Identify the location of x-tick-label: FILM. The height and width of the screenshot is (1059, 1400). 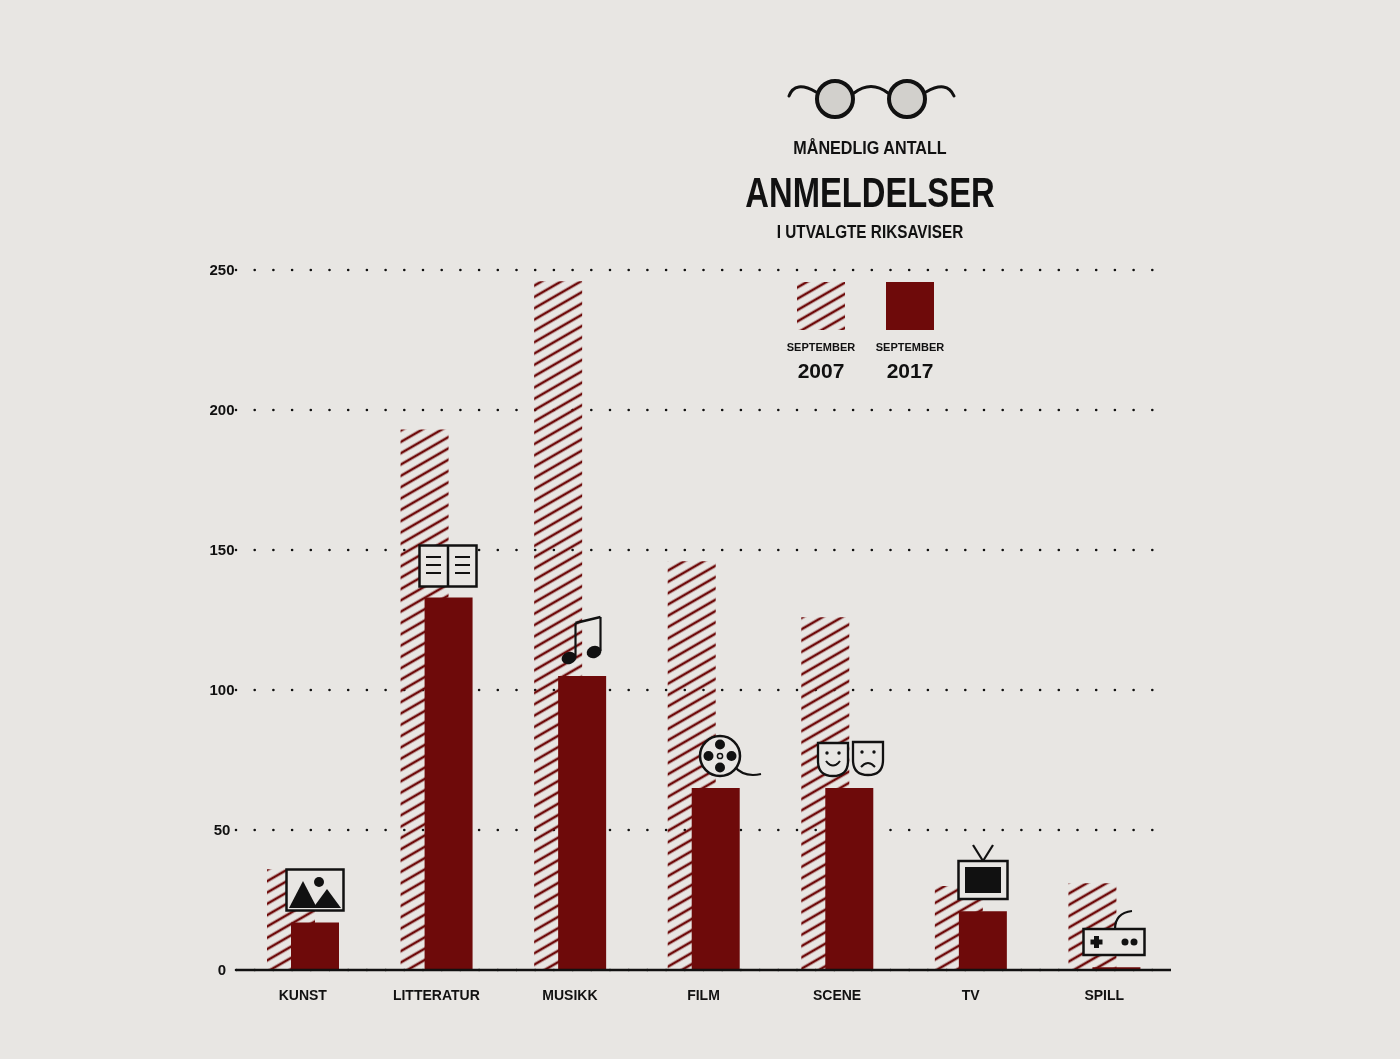
(703, 994).